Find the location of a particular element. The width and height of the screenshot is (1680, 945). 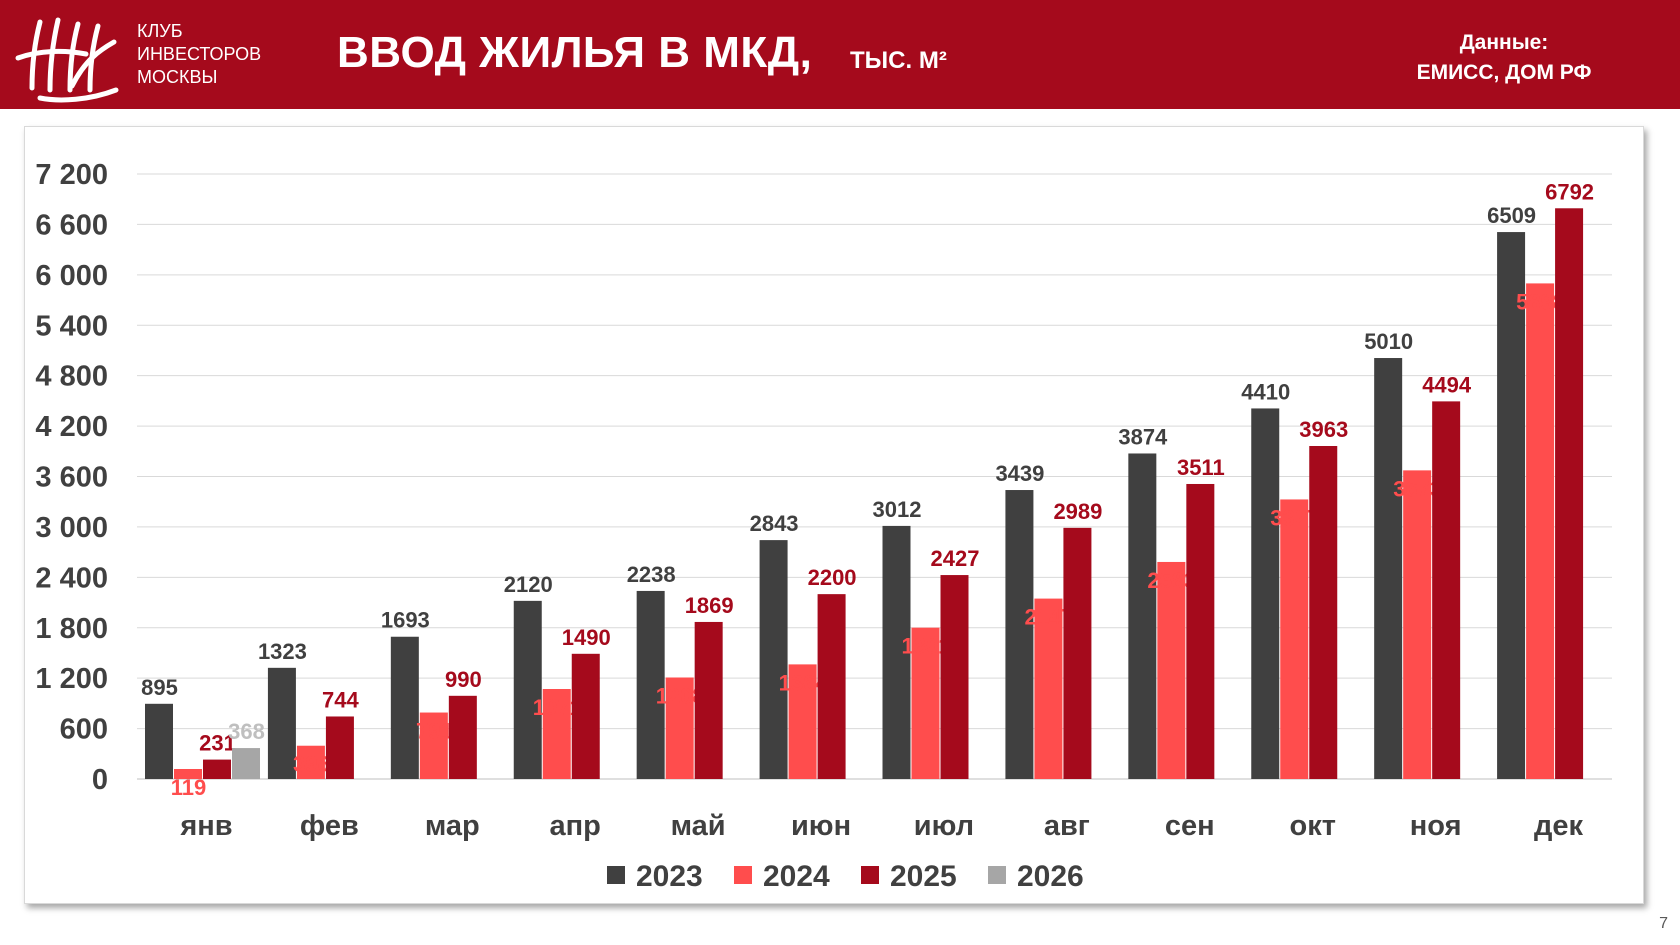

data-label-2023: 3874 is located at coordinates (1143, 436).